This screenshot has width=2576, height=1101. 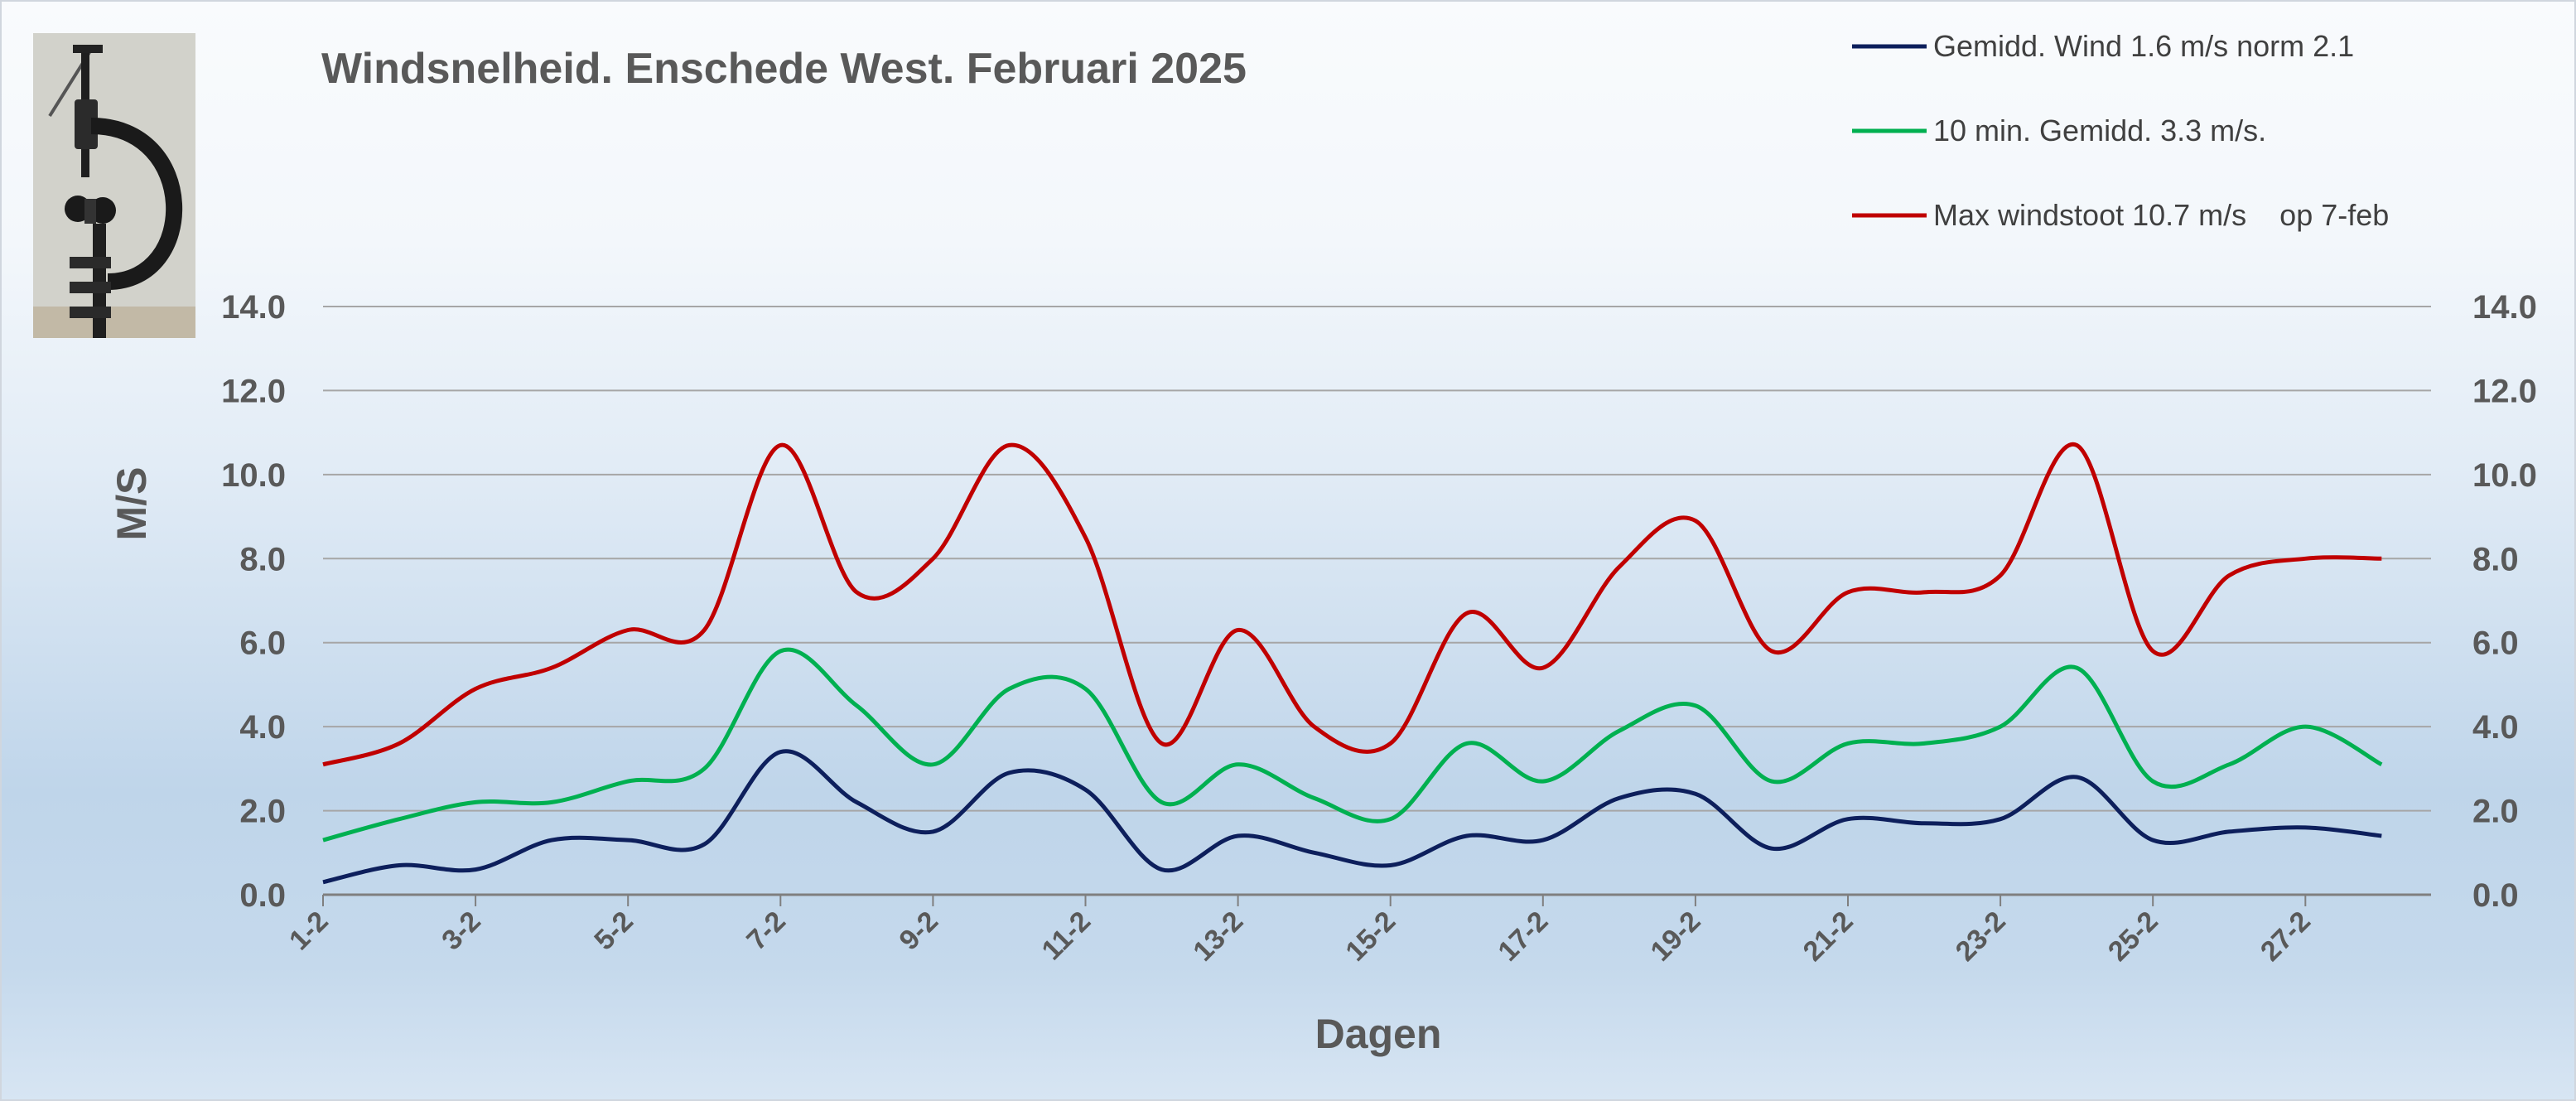 What do you see at coordinates (263, 643) in the screenshot?
I see `y-tick-label-left: 6.0` at bounding box center [263, 643].